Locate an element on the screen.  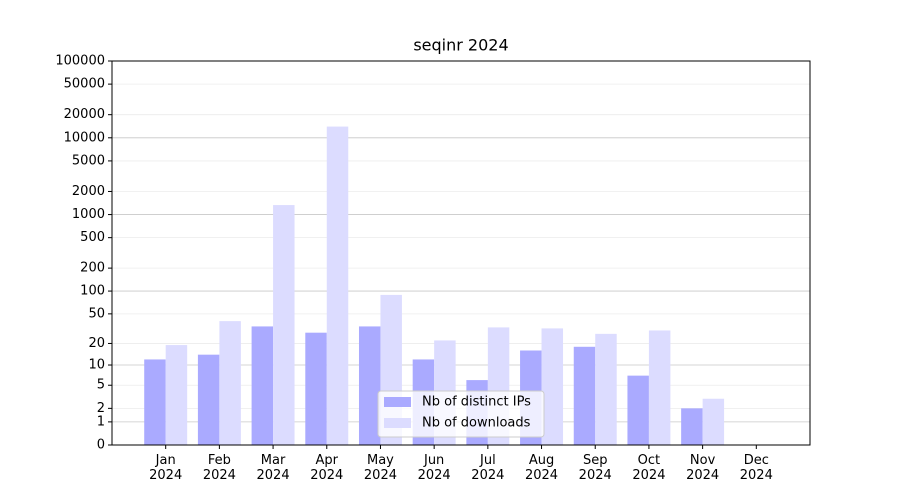
y-tick-label: 20 is located at coordinates (96, 343).